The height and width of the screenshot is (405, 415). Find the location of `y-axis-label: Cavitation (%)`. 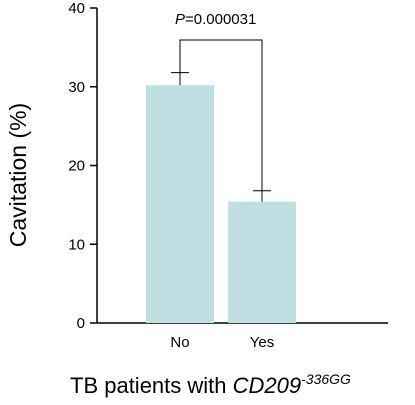

y-axis-label: Cavitation (%) is located at coordinates (18, 175).